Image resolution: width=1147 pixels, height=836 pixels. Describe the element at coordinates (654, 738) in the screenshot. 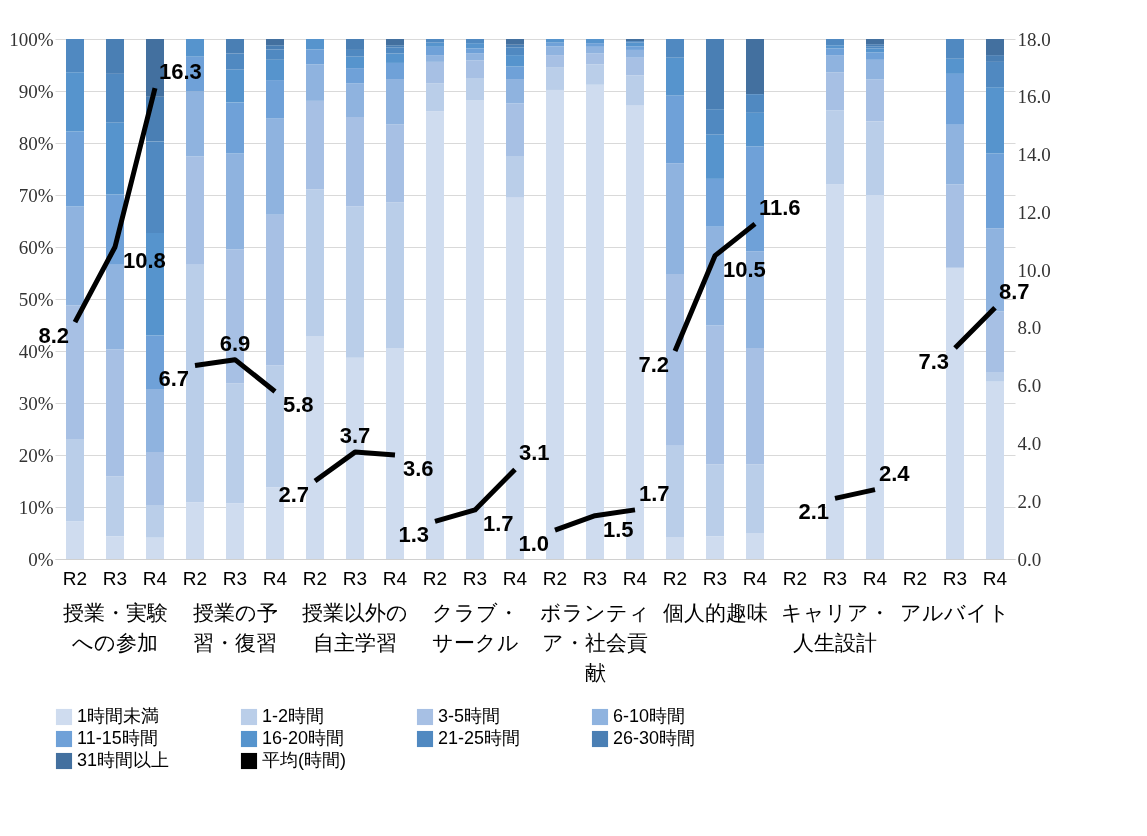

I see `legend-label: 26-30時間` at that location.